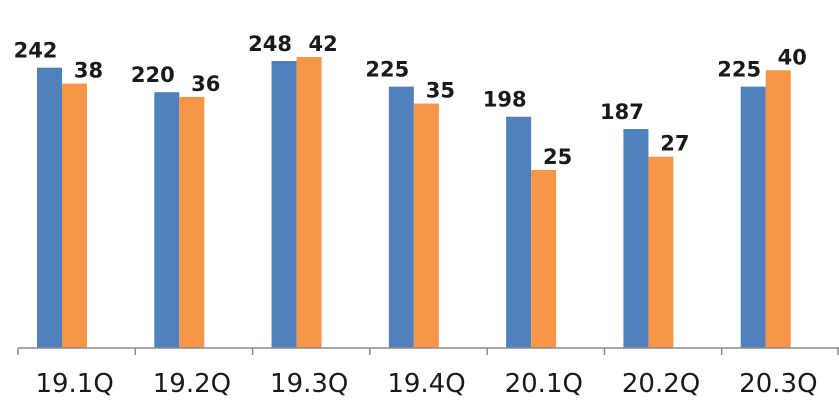 This screenshot has height=401, width=839. Describe the element at coordinates (322, 44) in the screenshot. I see `data-label-series2-19.3Q: 42` at that location.